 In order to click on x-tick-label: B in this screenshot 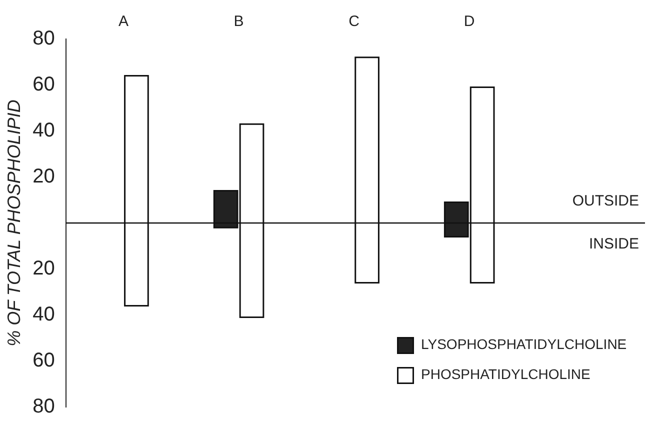, I will do `click(239, 21)`.